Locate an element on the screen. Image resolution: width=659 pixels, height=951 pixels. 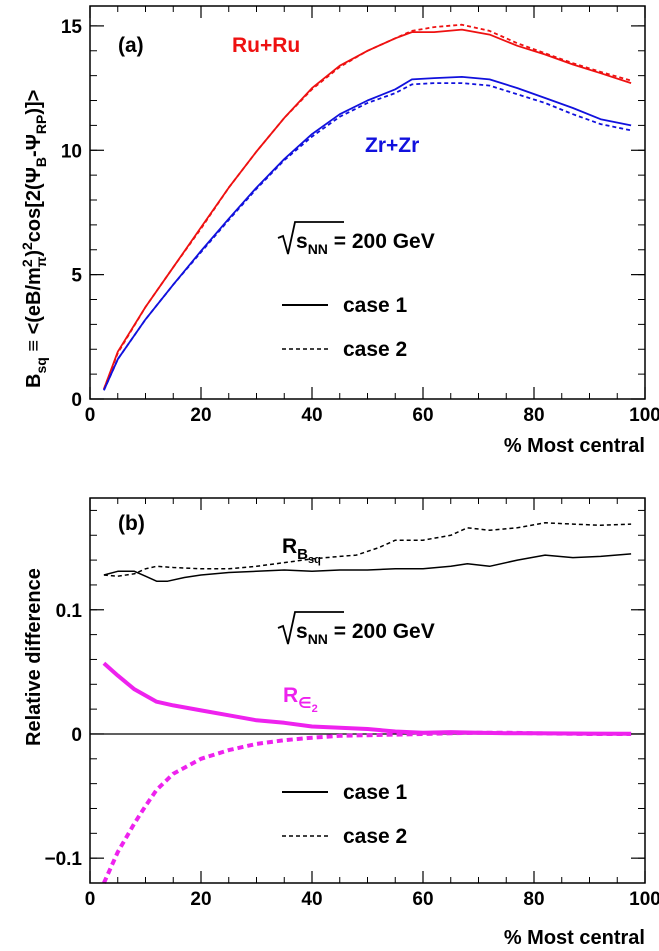
panel-b-xlabel: % Most central is located at coordinates (574, 938).